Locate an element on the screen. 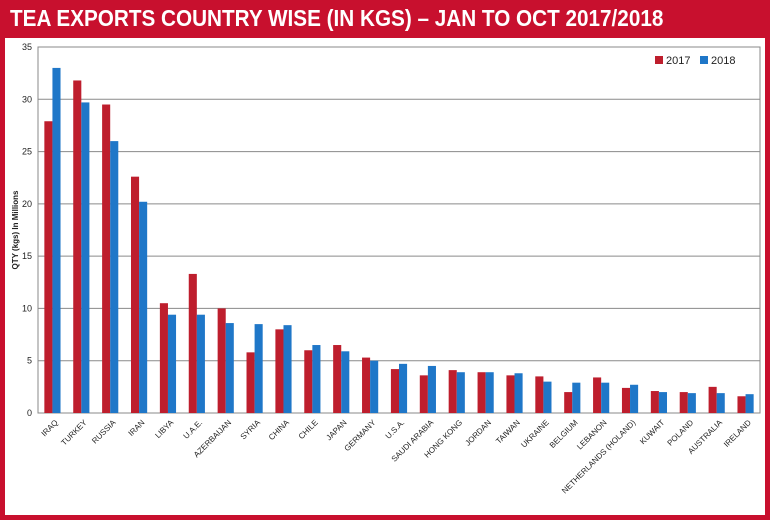 The height and width of the screenshot is (520, 770). bar-2017-taiwan is located at coordinates (510, 394).